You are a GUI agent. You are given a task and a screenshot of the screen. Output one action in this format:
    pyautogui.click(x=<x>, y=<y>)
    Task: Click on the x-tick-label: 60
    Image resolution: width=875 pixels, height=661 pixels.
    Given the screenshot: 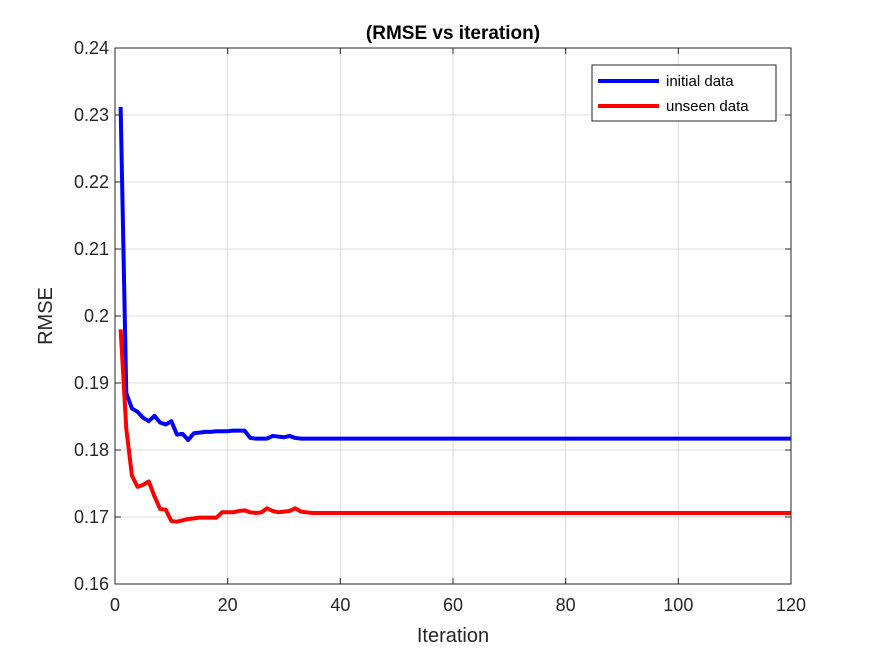 What is the action you would take?
    pyautogui.click(x=453, y=605)
    